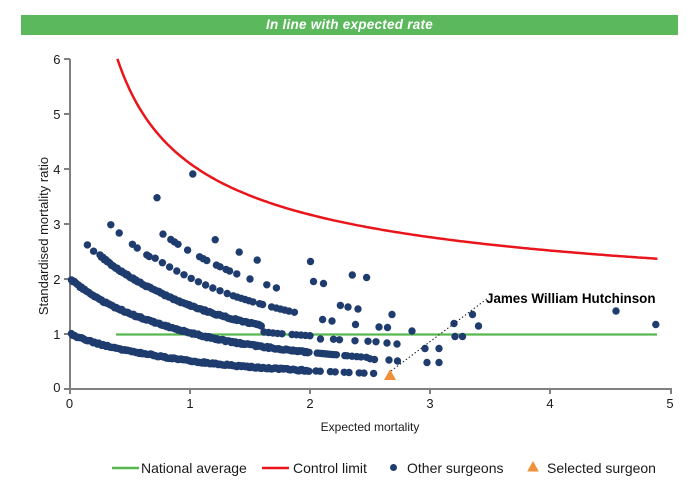  What do you see at coordinates (56, 59) in the screenshot?
I see `svg-text: 6` at bounding box center [56, 59].